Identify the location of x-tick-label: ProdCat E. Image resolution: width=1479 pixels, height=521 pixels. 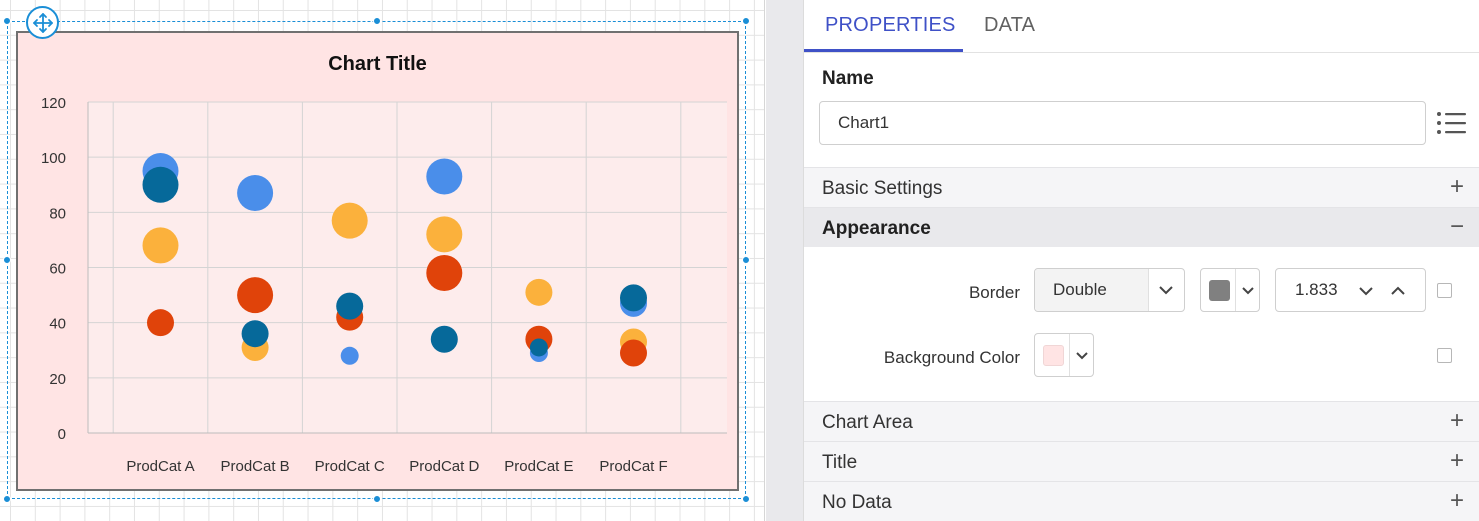
(538, 466).